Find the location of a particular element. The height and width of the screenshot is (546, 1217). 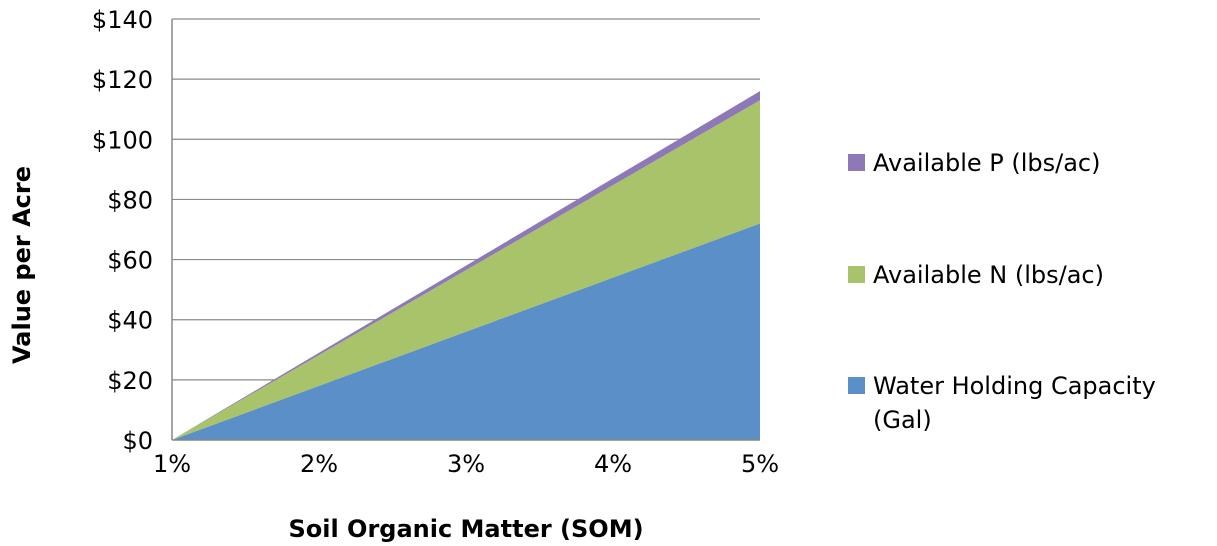

legend-label-water-holding-capacity-gal: Water Holding Capacity (Gal) is located at coordinates (1014, 403).